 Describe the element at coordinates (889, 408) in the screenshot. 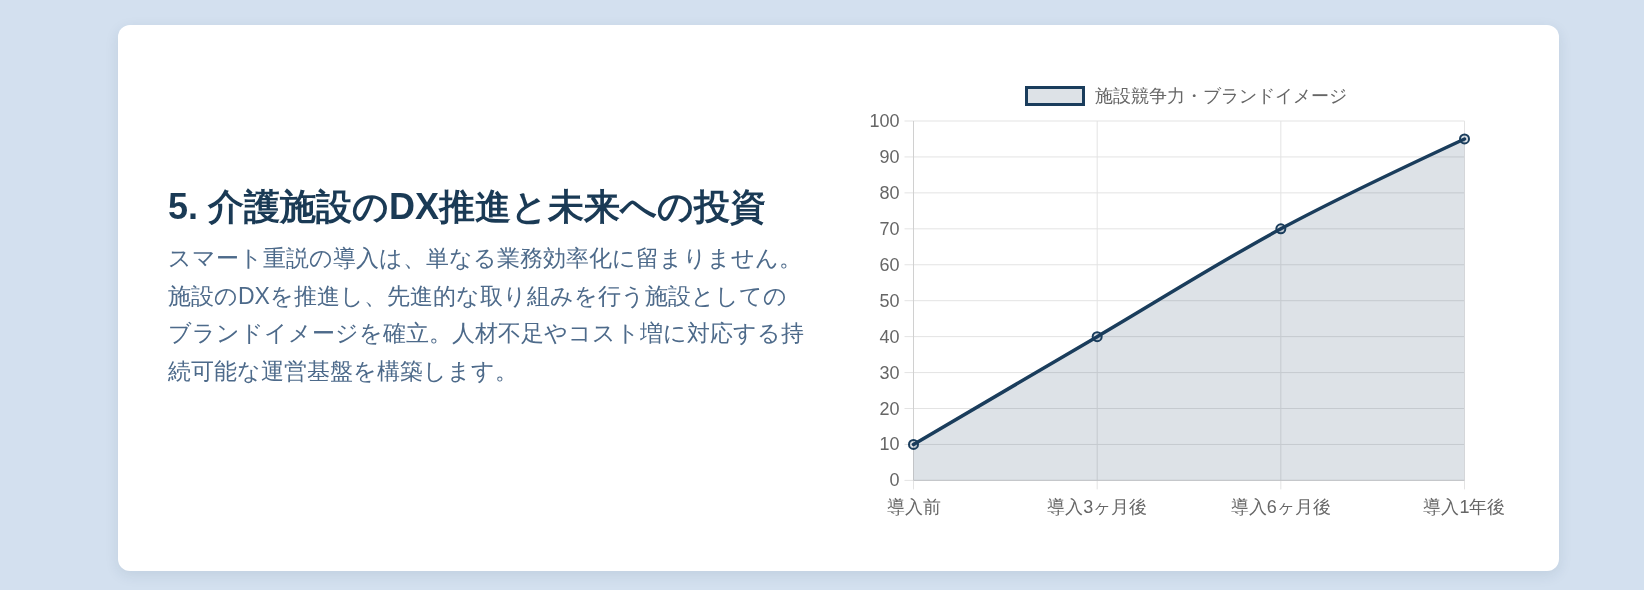

I see `y-tick-label: 20` at that location.